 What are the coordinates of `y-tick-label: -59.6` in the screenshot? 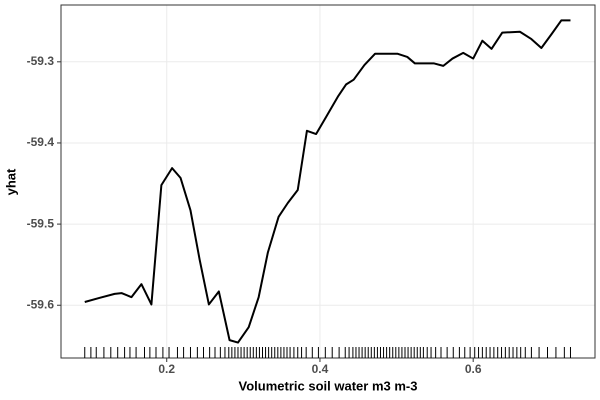 It's located at (41, 304).